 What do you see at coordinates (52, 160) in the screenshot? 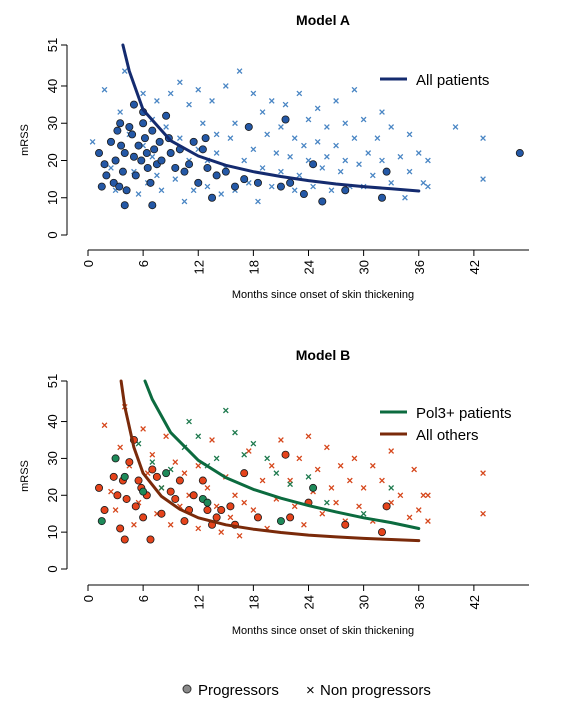
I see `model-a-y-tick-label: 20` at bounding box center [52, 160].